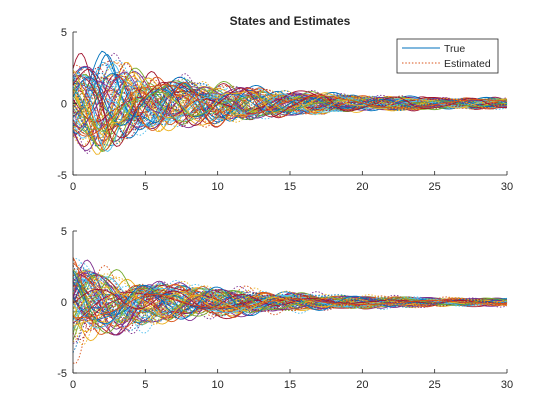  I want to click on legend-true-label: True, so click(454, 49).